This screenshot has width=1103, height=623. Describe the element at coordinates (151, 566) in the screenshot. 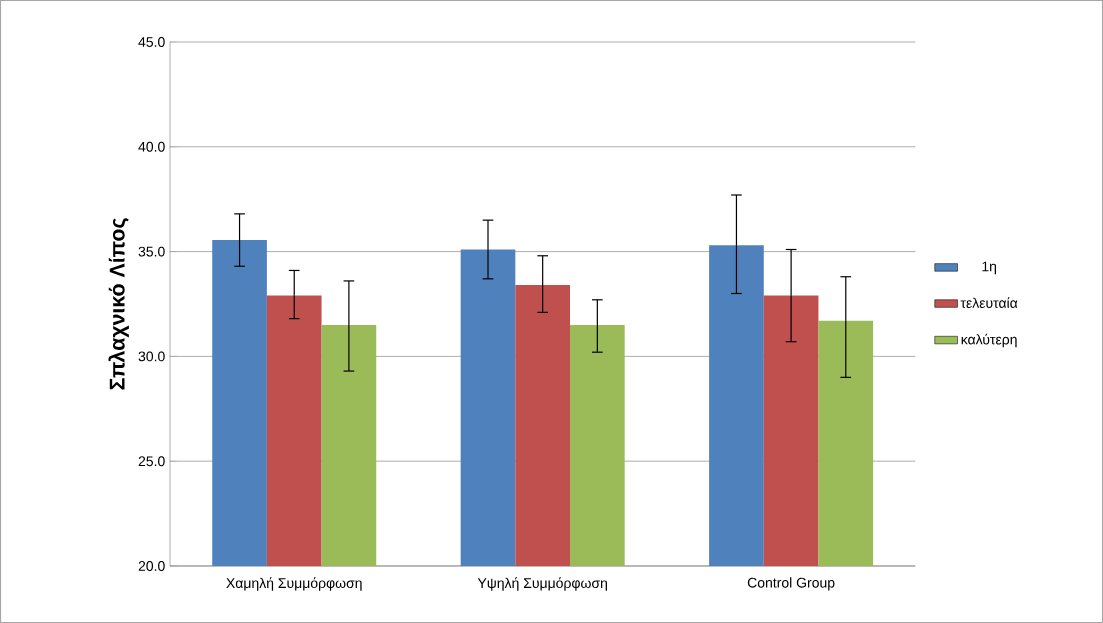

I see `y-tick-label: 20.0` at that location.